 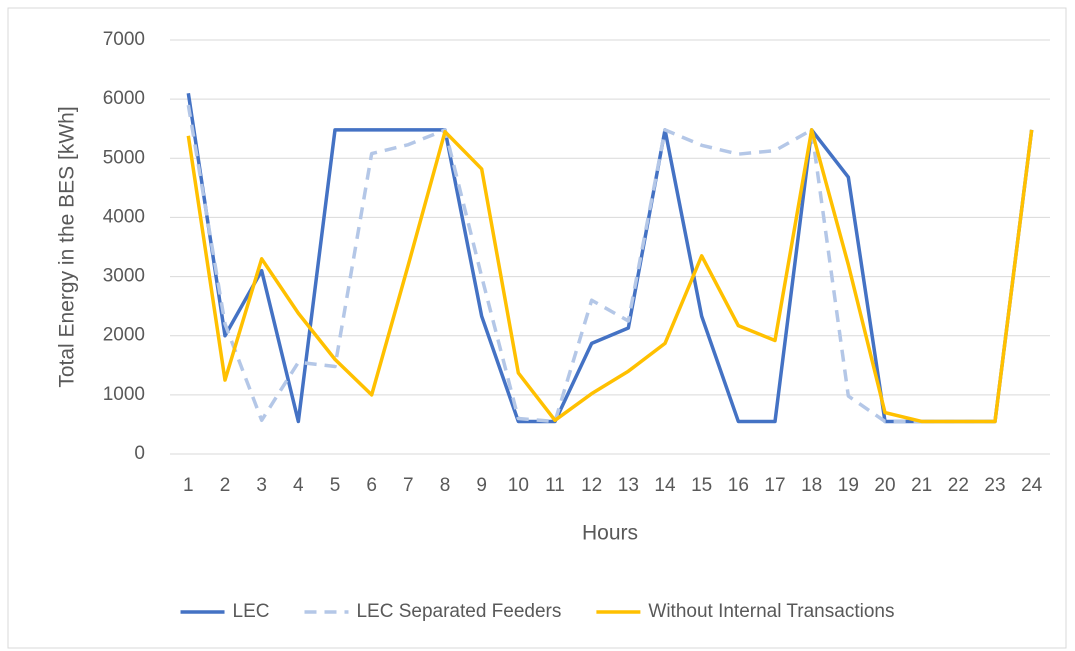 I want to click on x-tick-label: 6, so click(x=371, y=485).